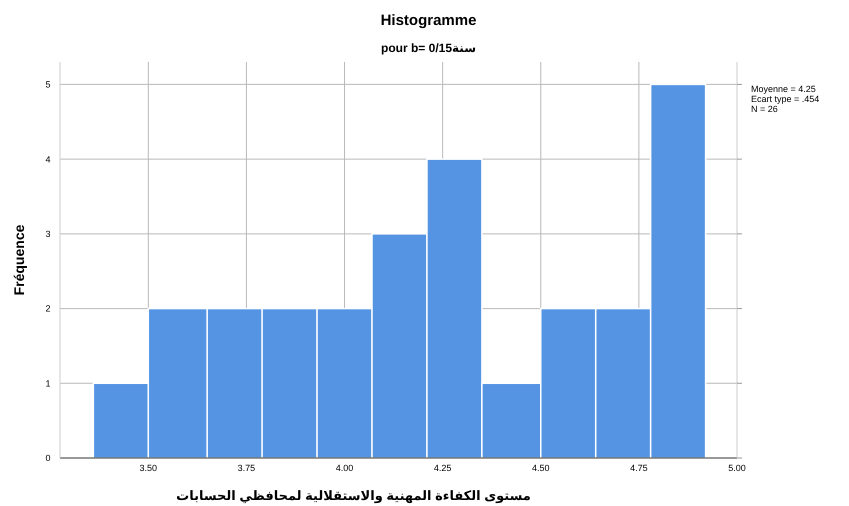 Image resolution: width=849 pixels, height=506 pixels. What do you see at coordinates (19, 260) in the screenshot?
I see `y-axis-title: Fréquence` at bounding box center [19, 260].